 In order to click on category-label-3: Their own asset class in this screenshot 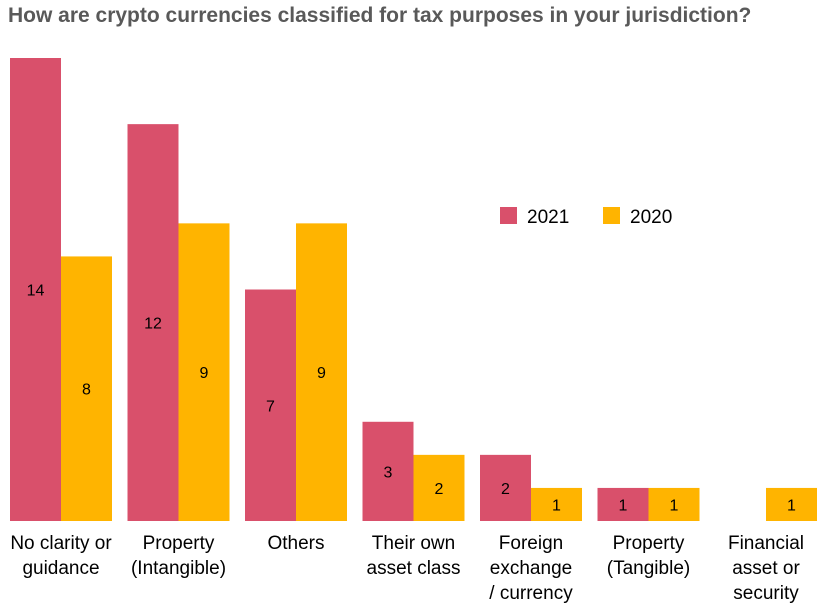, I will do `click(414, 556)`.